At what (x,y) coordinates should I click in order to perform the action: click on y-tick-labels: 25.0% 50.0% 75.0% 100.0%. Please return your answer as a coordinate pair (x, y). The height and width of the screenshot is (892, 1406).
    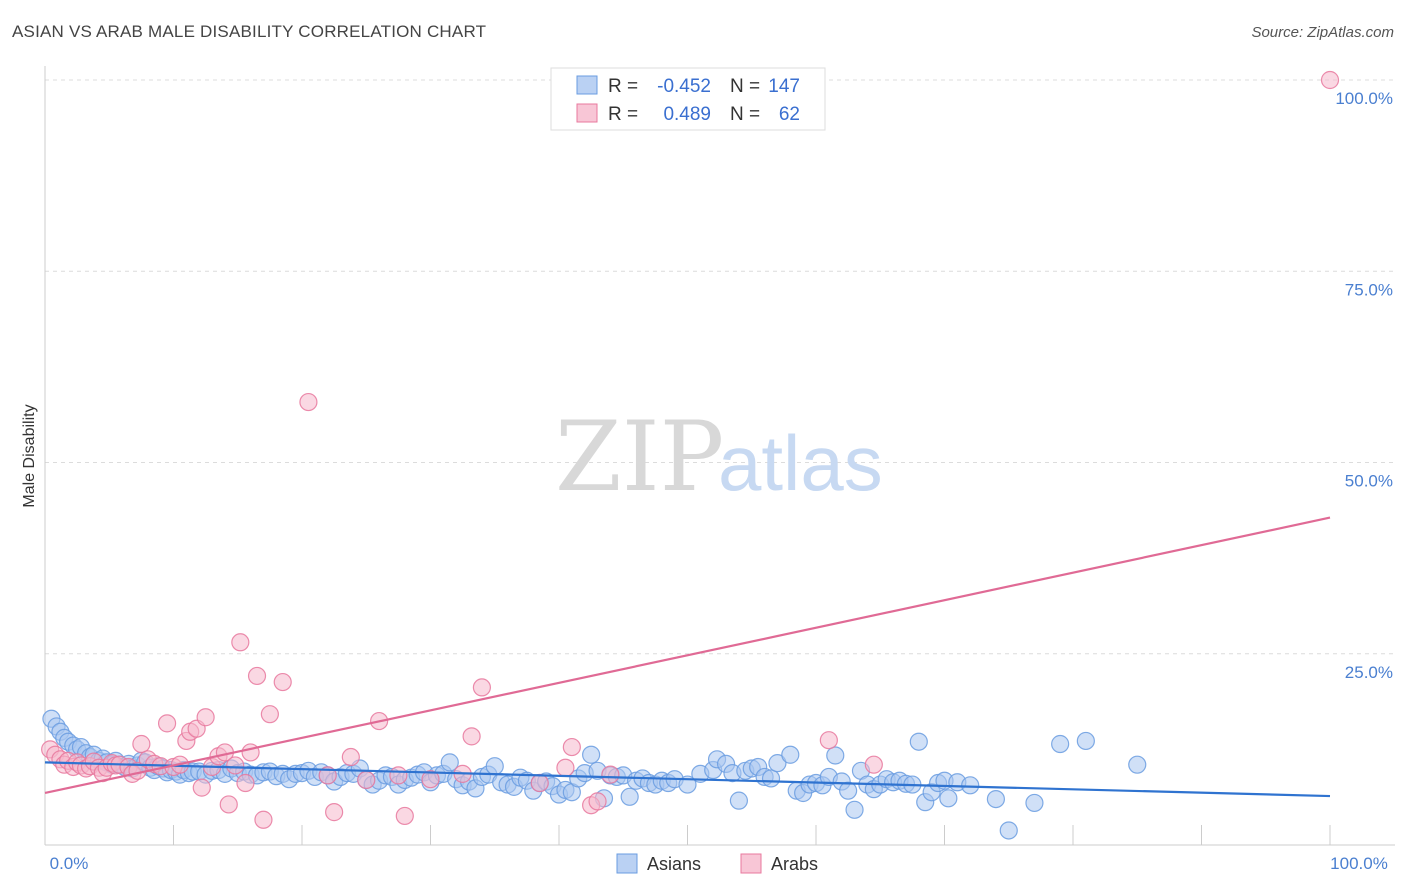
    Looking at the image, I should click on (1364, 385).